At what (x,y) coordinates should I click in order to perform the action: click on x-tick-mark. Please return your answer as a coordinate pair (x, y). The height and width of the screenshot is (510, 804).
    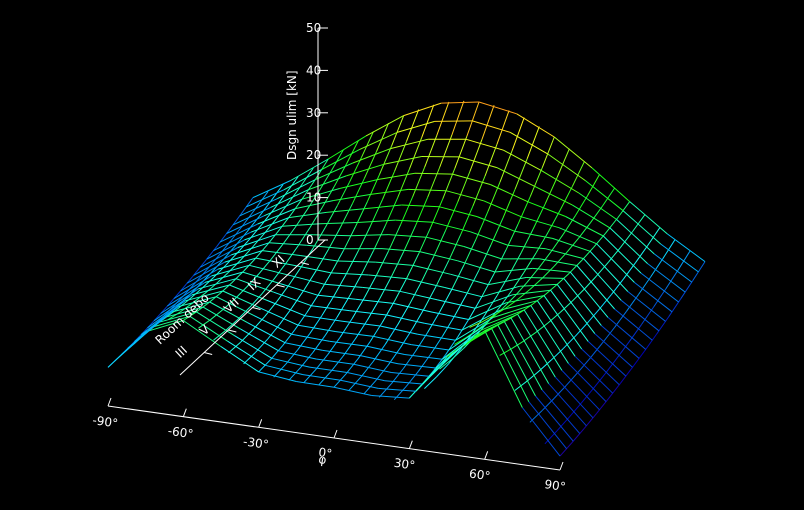
    Looking at the image, I should click on (260, 423).